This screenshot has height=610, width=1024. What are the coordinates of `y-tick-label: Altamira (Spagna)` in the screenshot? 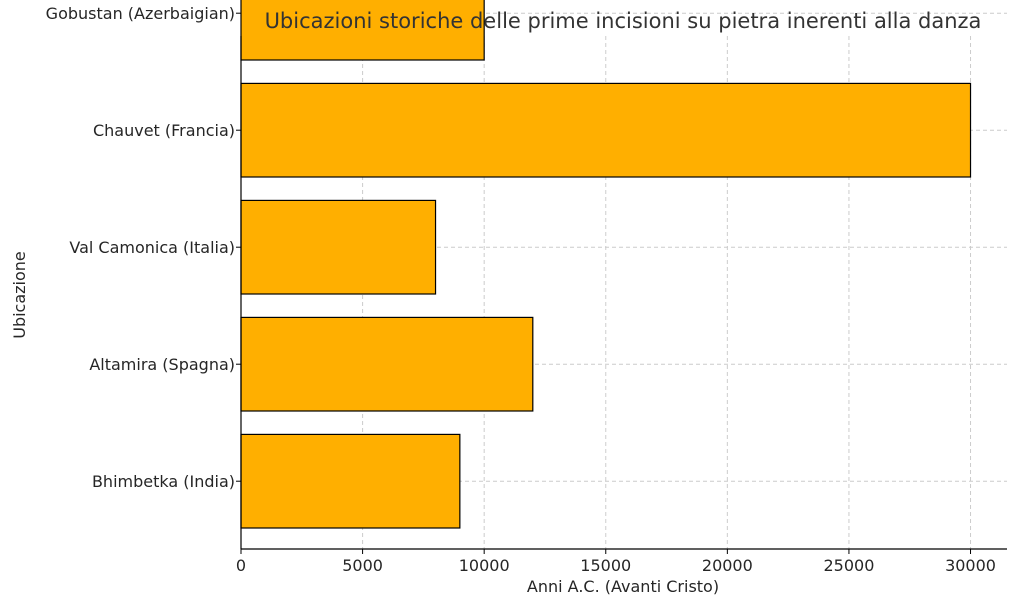 It's located at (162, 364).